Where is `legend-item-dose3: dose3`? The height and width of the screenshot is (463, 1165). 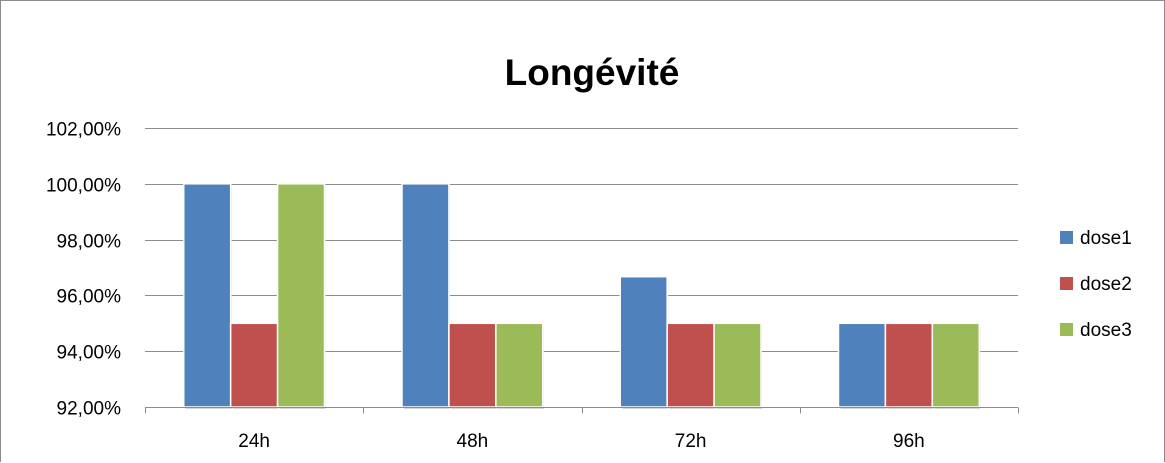 legend-item-dose3: dose3 is located at coordinates (1096, 330).